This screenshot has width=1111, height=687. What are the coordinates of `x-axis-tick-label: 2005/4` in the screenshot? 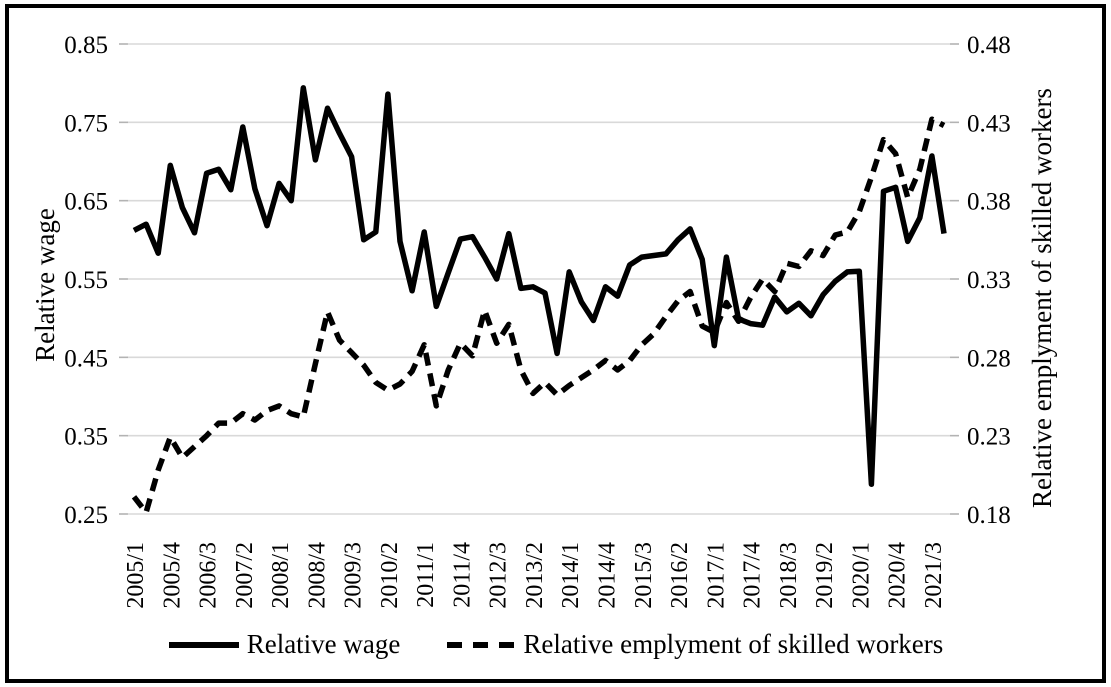 It's located at (172, 575).